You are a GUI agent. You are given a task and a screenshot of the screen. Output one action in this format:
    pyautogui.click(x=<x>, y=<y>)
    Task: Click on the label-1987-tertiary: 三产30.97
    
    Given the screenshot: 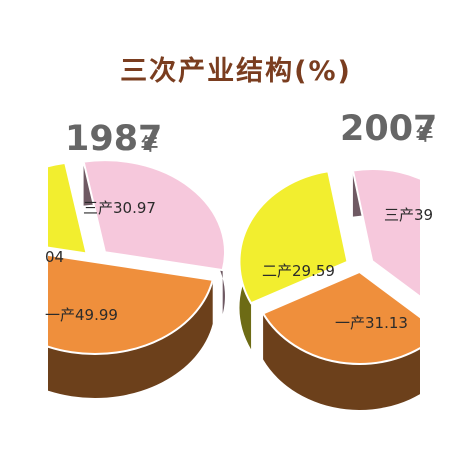 What is the action you would take?
    pyautogui.click(x=119, y=208)
    